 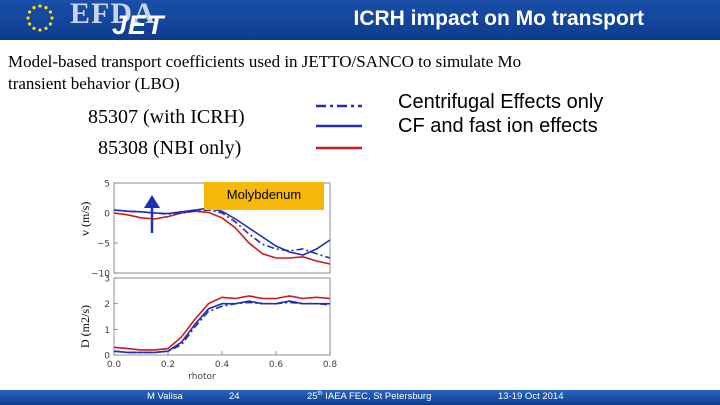 I want to click on panel-1-frame, so click(x=222, y=316).